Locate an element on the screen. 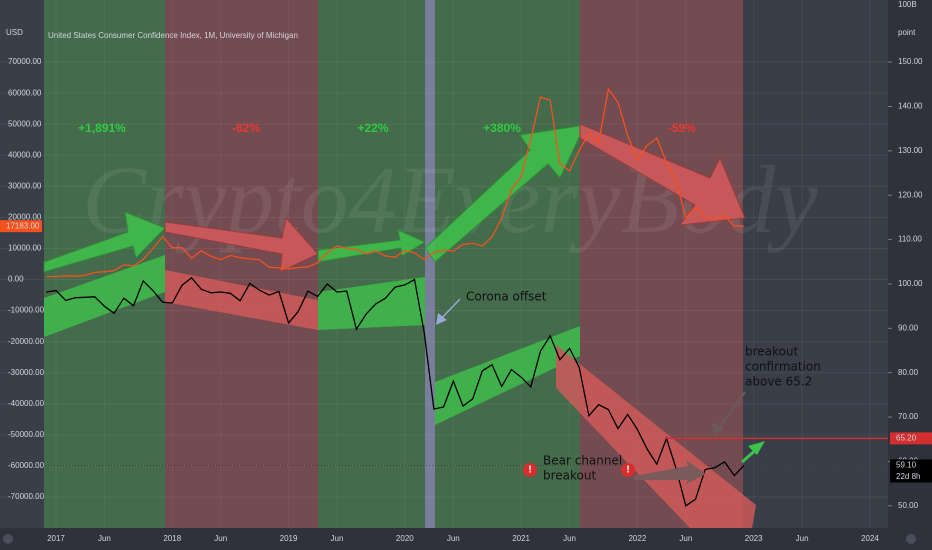 The width and height of the screenshot is (932, 550). level-box is located at coordinates (911, 438).